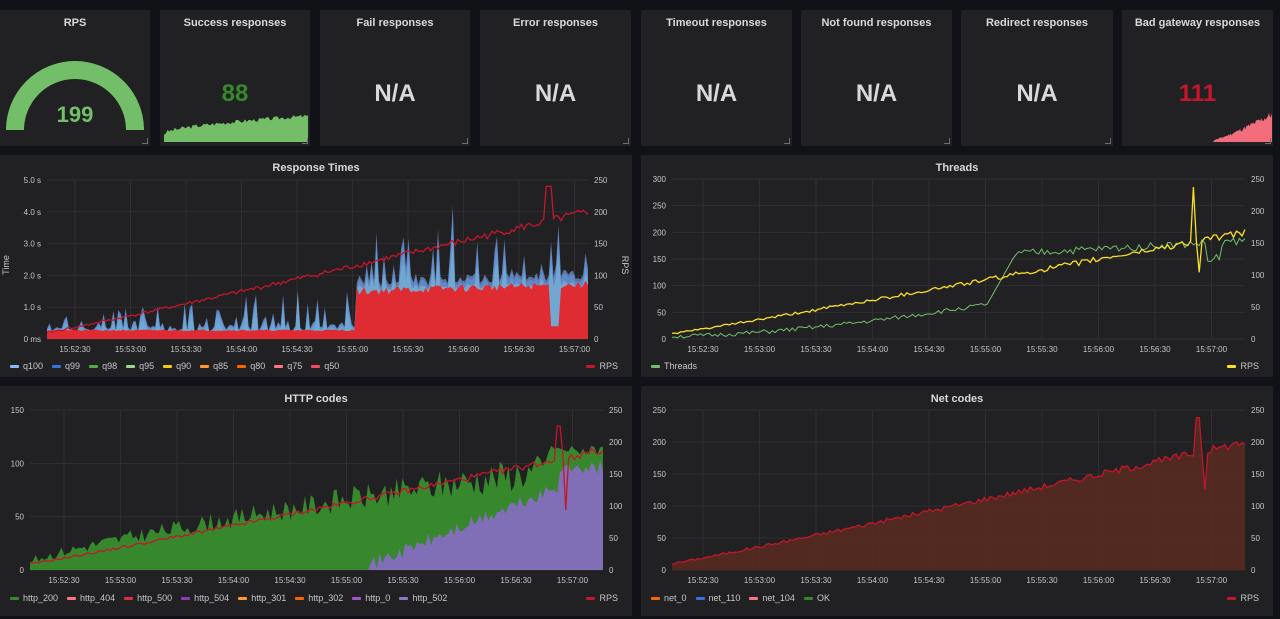  What do you see at coordinates (262, 598) in the screenshot?
I see `legend-item-http_301: http_301` at bounding box center [262, 598].